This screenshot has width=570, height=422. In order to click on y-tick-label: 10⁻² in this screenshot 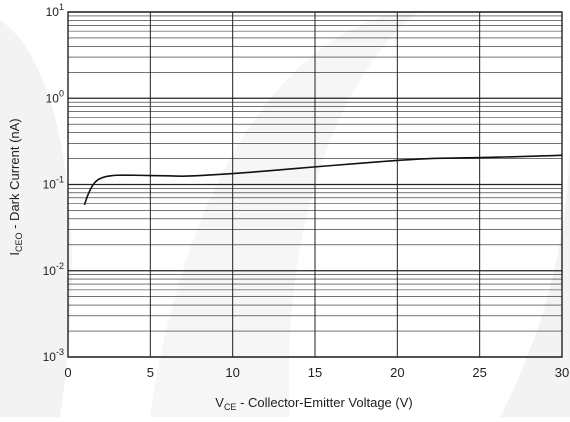, I will do `click(53, 269)`.